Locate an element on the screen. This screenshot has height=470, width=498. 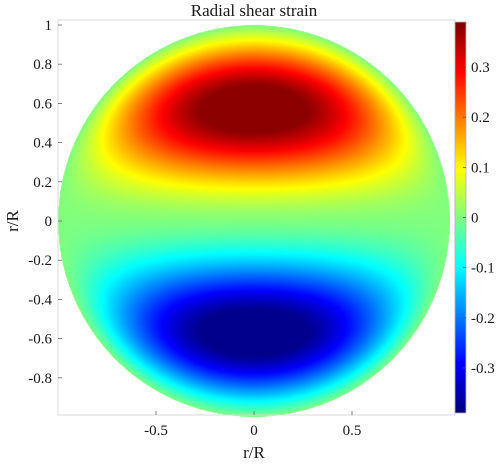
y-tick-label: 1 is located at coordinates (49, 26).